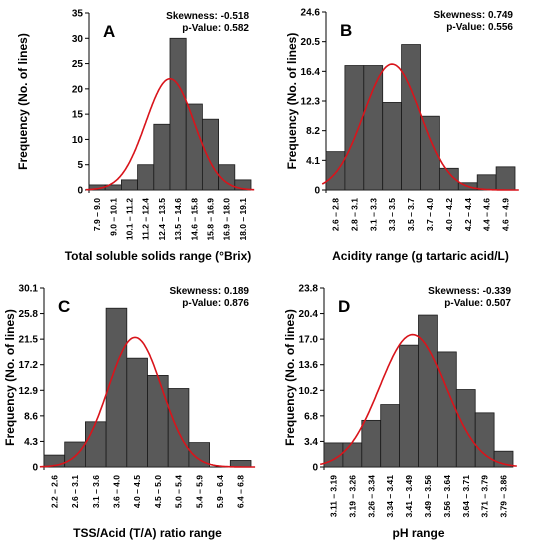 This screenshot has width=550, height=543. What do you see at coordinates (113, 217) in the screenshot?
I see `x-tick-label: 9.0 – 10.1` at bounding box center [113, 217].